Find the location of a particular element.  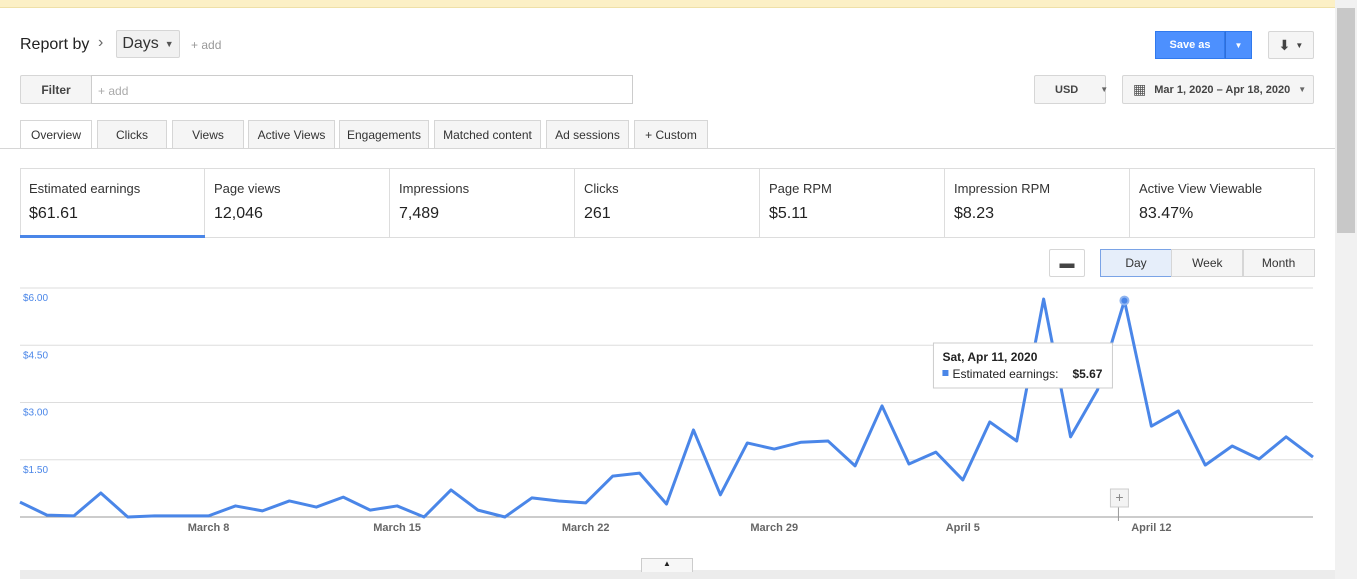

tooltip-label: Estimated earnings: is located at coordinates (1005, 374).